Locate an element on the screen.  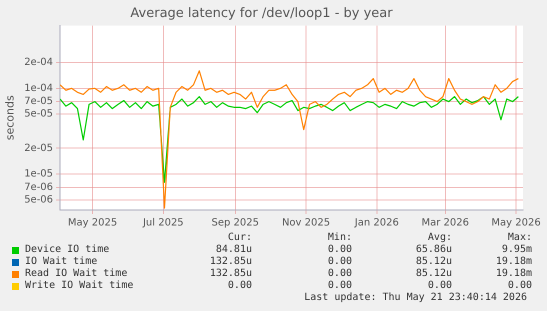
y-tick-label: 5e-05 is located at coordinates (39, 114).